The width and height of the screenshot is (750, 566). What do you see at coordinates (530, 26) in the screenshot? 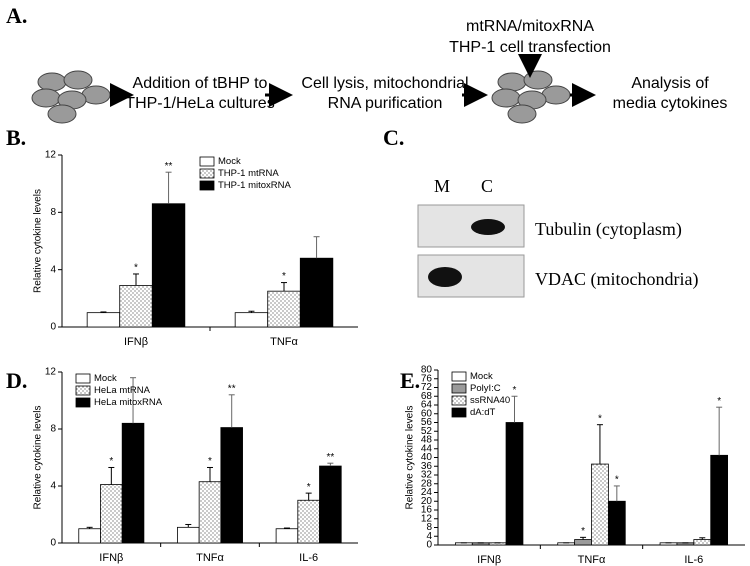
I see `step-text: mtRNA/mitoxRNA` at bounding box center [530, 26].